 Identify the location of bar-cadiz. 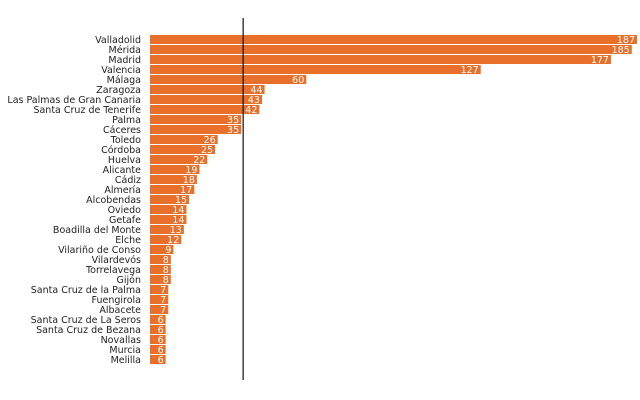
(173, 179).